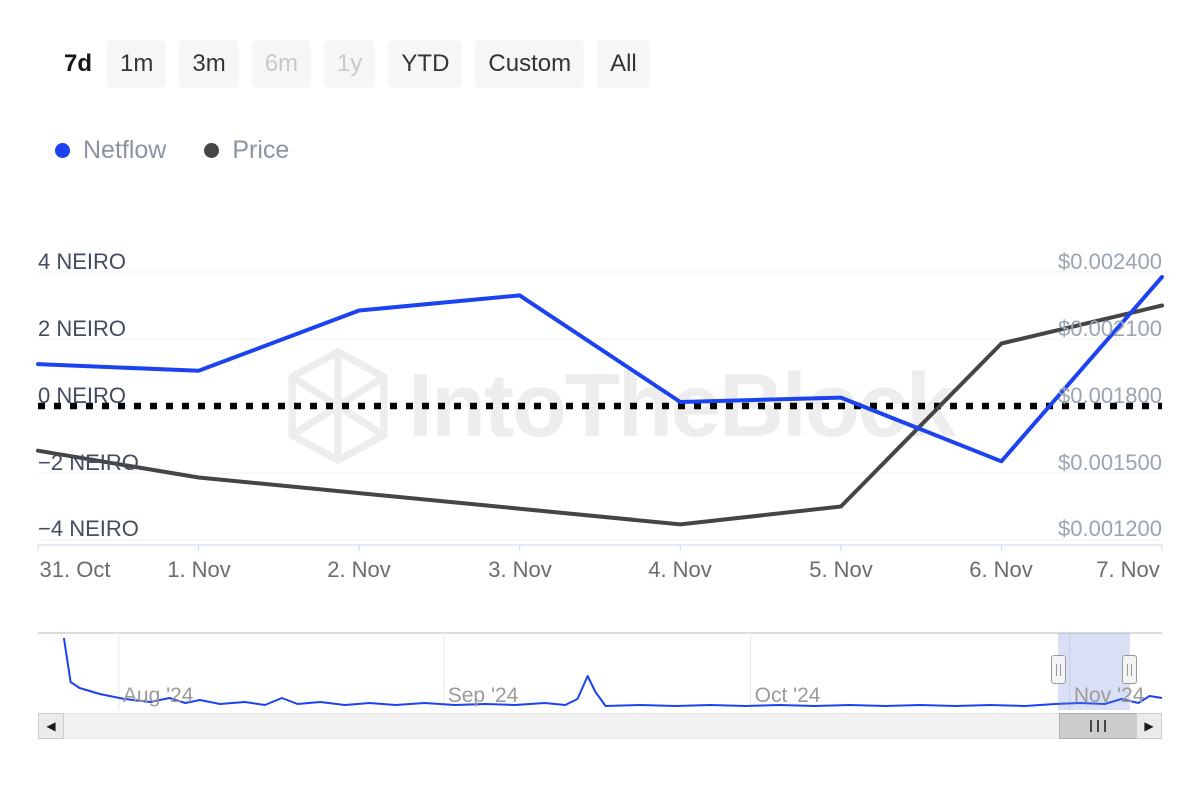  Describe the element at coordinates (199, 569) in the screenshot. I see `x-axis-label: 1. Nov` at that location.